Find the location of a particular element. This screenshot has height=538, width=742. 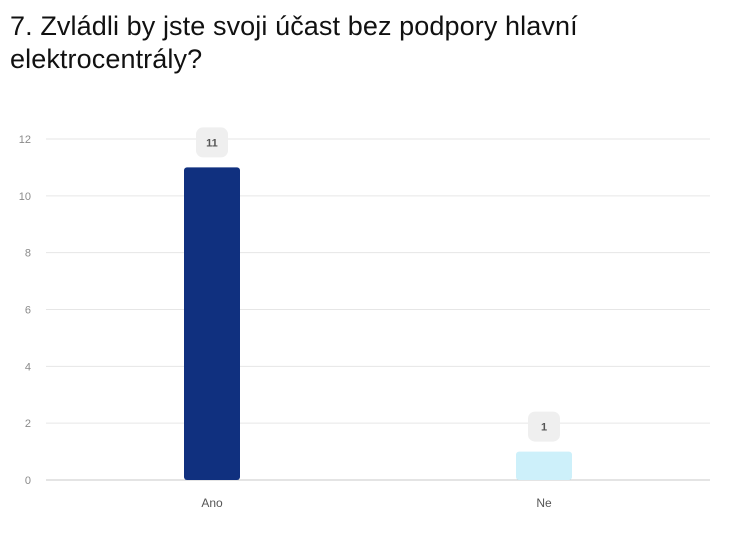

y-tick-label: 4 is located at coordinates (28, 367).